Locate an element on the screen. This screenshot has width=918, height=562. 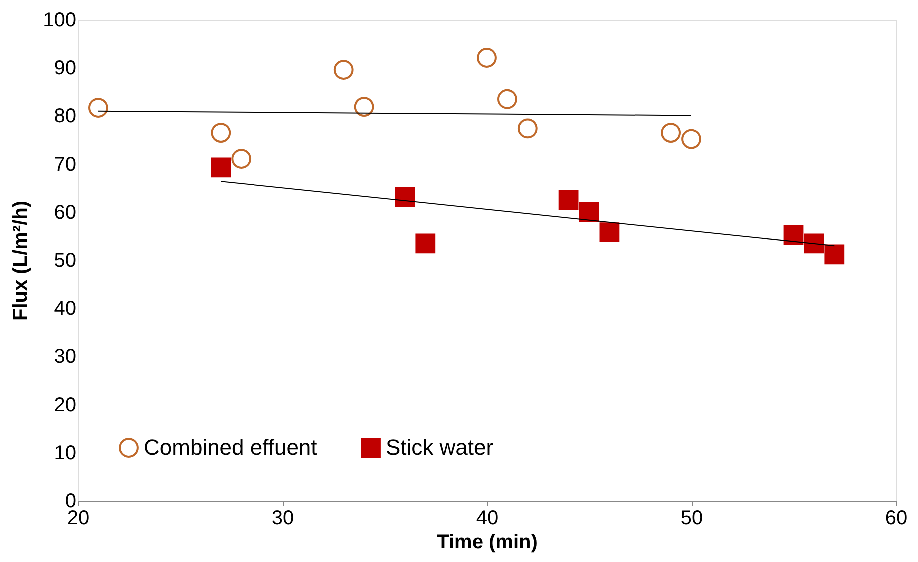
y-tick-label: 50 is located at coordinates (65, 261).